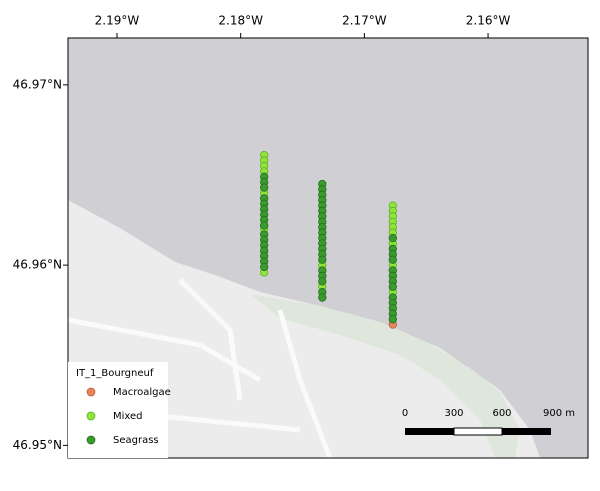  What do you see at coordinates (559, 413) in the screenshot?
I see `scale-label: 900 m` at bounding box center [559, 413].